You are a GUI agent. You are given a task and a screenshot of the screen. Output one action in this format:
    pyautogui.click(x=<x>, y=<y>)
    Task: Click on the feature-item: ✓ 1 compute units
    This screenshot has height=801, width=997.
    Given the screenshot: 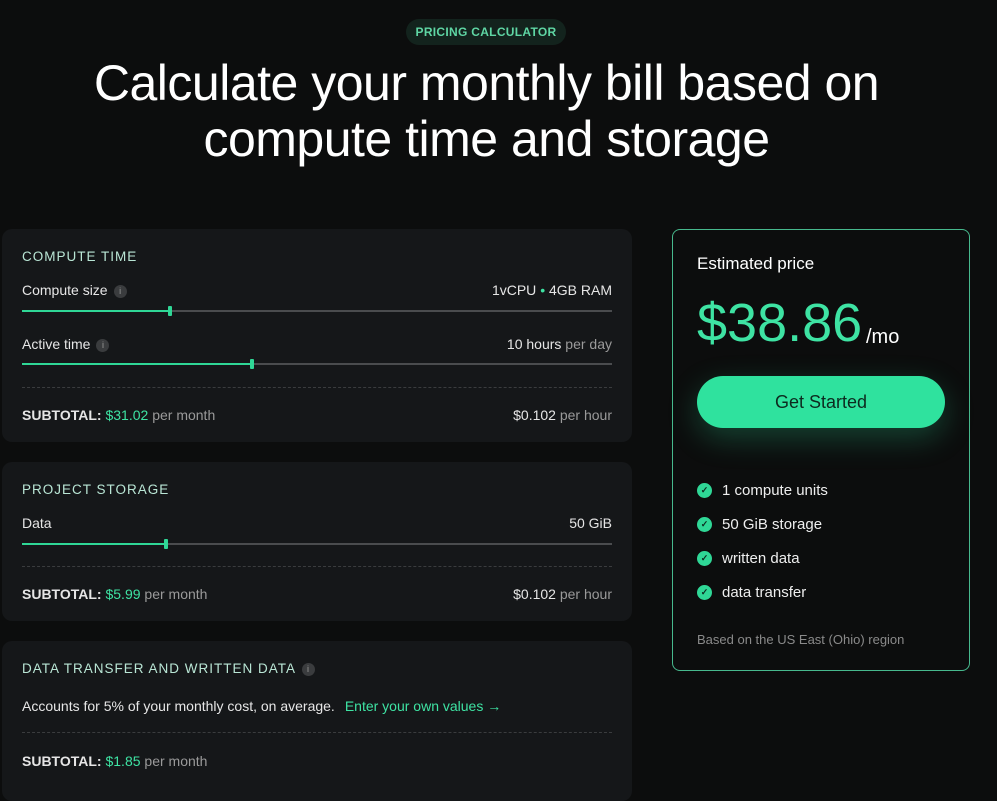 What is the action you would take?
    pyautogui.click(x=762, y=490)
    